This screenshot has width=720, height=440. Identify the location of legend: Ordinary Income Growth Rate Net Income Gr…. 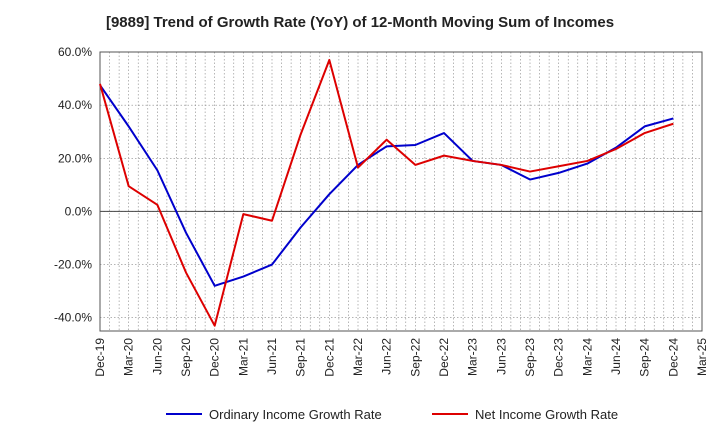
(392, 414).